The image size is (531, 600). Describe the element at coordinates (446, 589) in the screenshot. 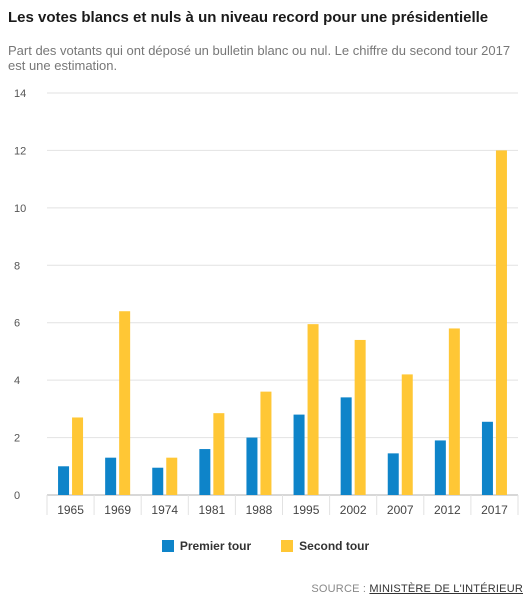

I see `source-link: MINISTÈRE DE L'INTÉRIEUR` at that location.